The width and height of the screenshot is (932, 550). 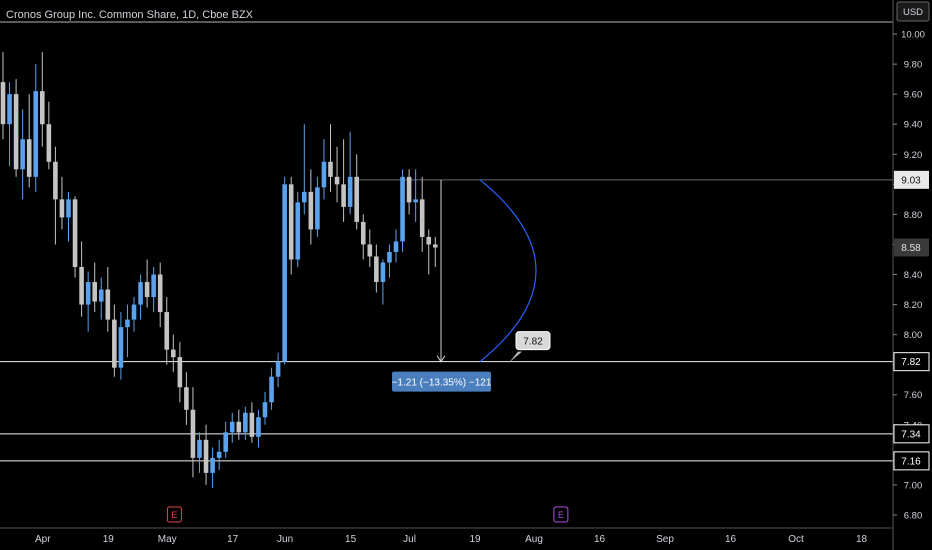 What do you see at coordinates (913, 275) in the screenshot?
I see `price-tick-label: 8.40` at bounding box center [913, 275].